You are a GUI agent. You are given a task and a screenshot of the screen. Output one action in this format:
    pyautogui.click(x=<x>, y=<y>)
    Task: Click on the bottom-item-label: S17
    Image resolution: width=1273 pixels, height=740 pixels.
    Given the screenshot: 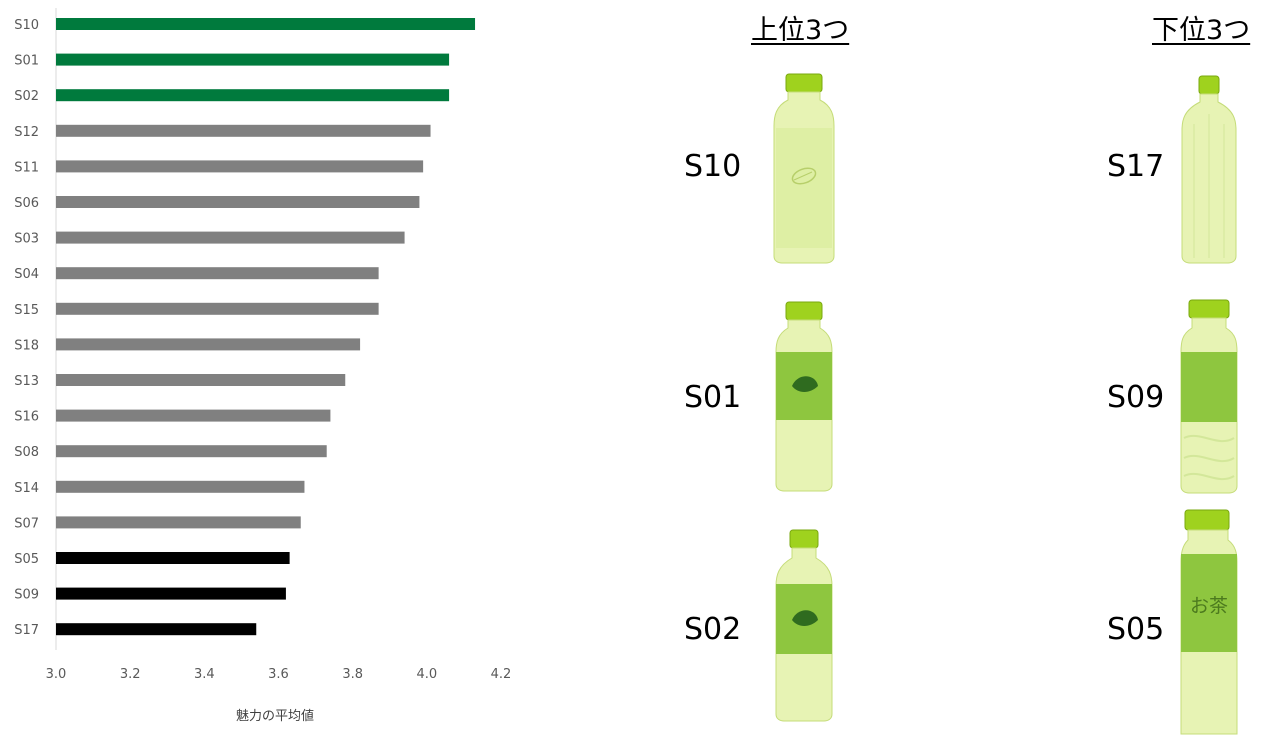 What is the action you would take?
    pyautogui.click(x=1136, y=166)
    